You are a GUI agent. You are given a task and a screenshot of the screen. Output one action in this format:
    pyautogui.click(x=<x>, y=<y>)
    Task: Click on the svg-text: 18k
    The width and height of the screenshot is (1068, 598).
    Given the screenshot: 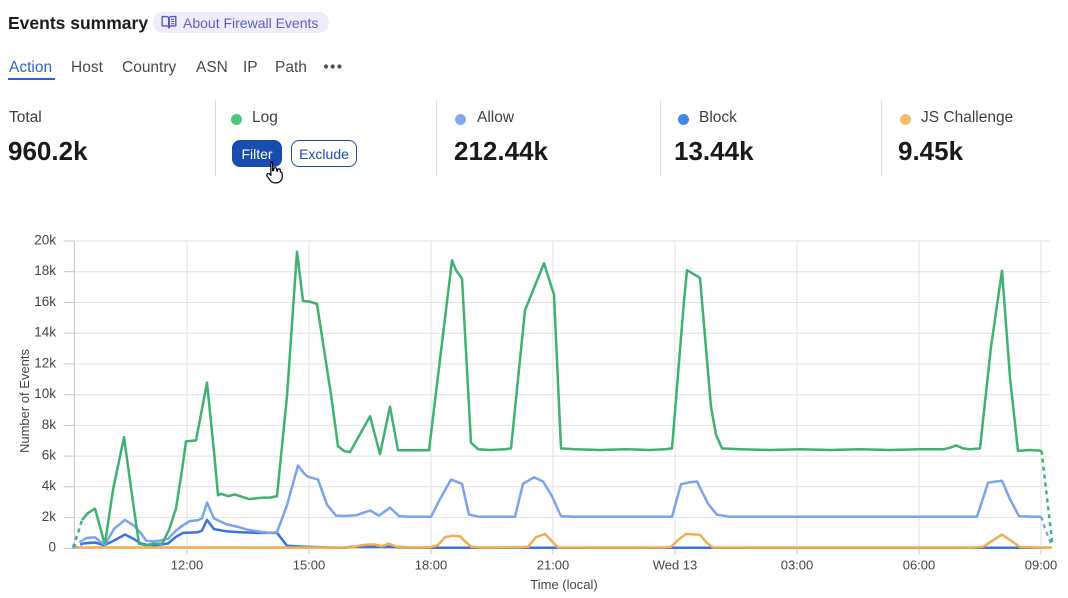 What is the action you would take?
    pyautogui.click(x=45, y=270)
    